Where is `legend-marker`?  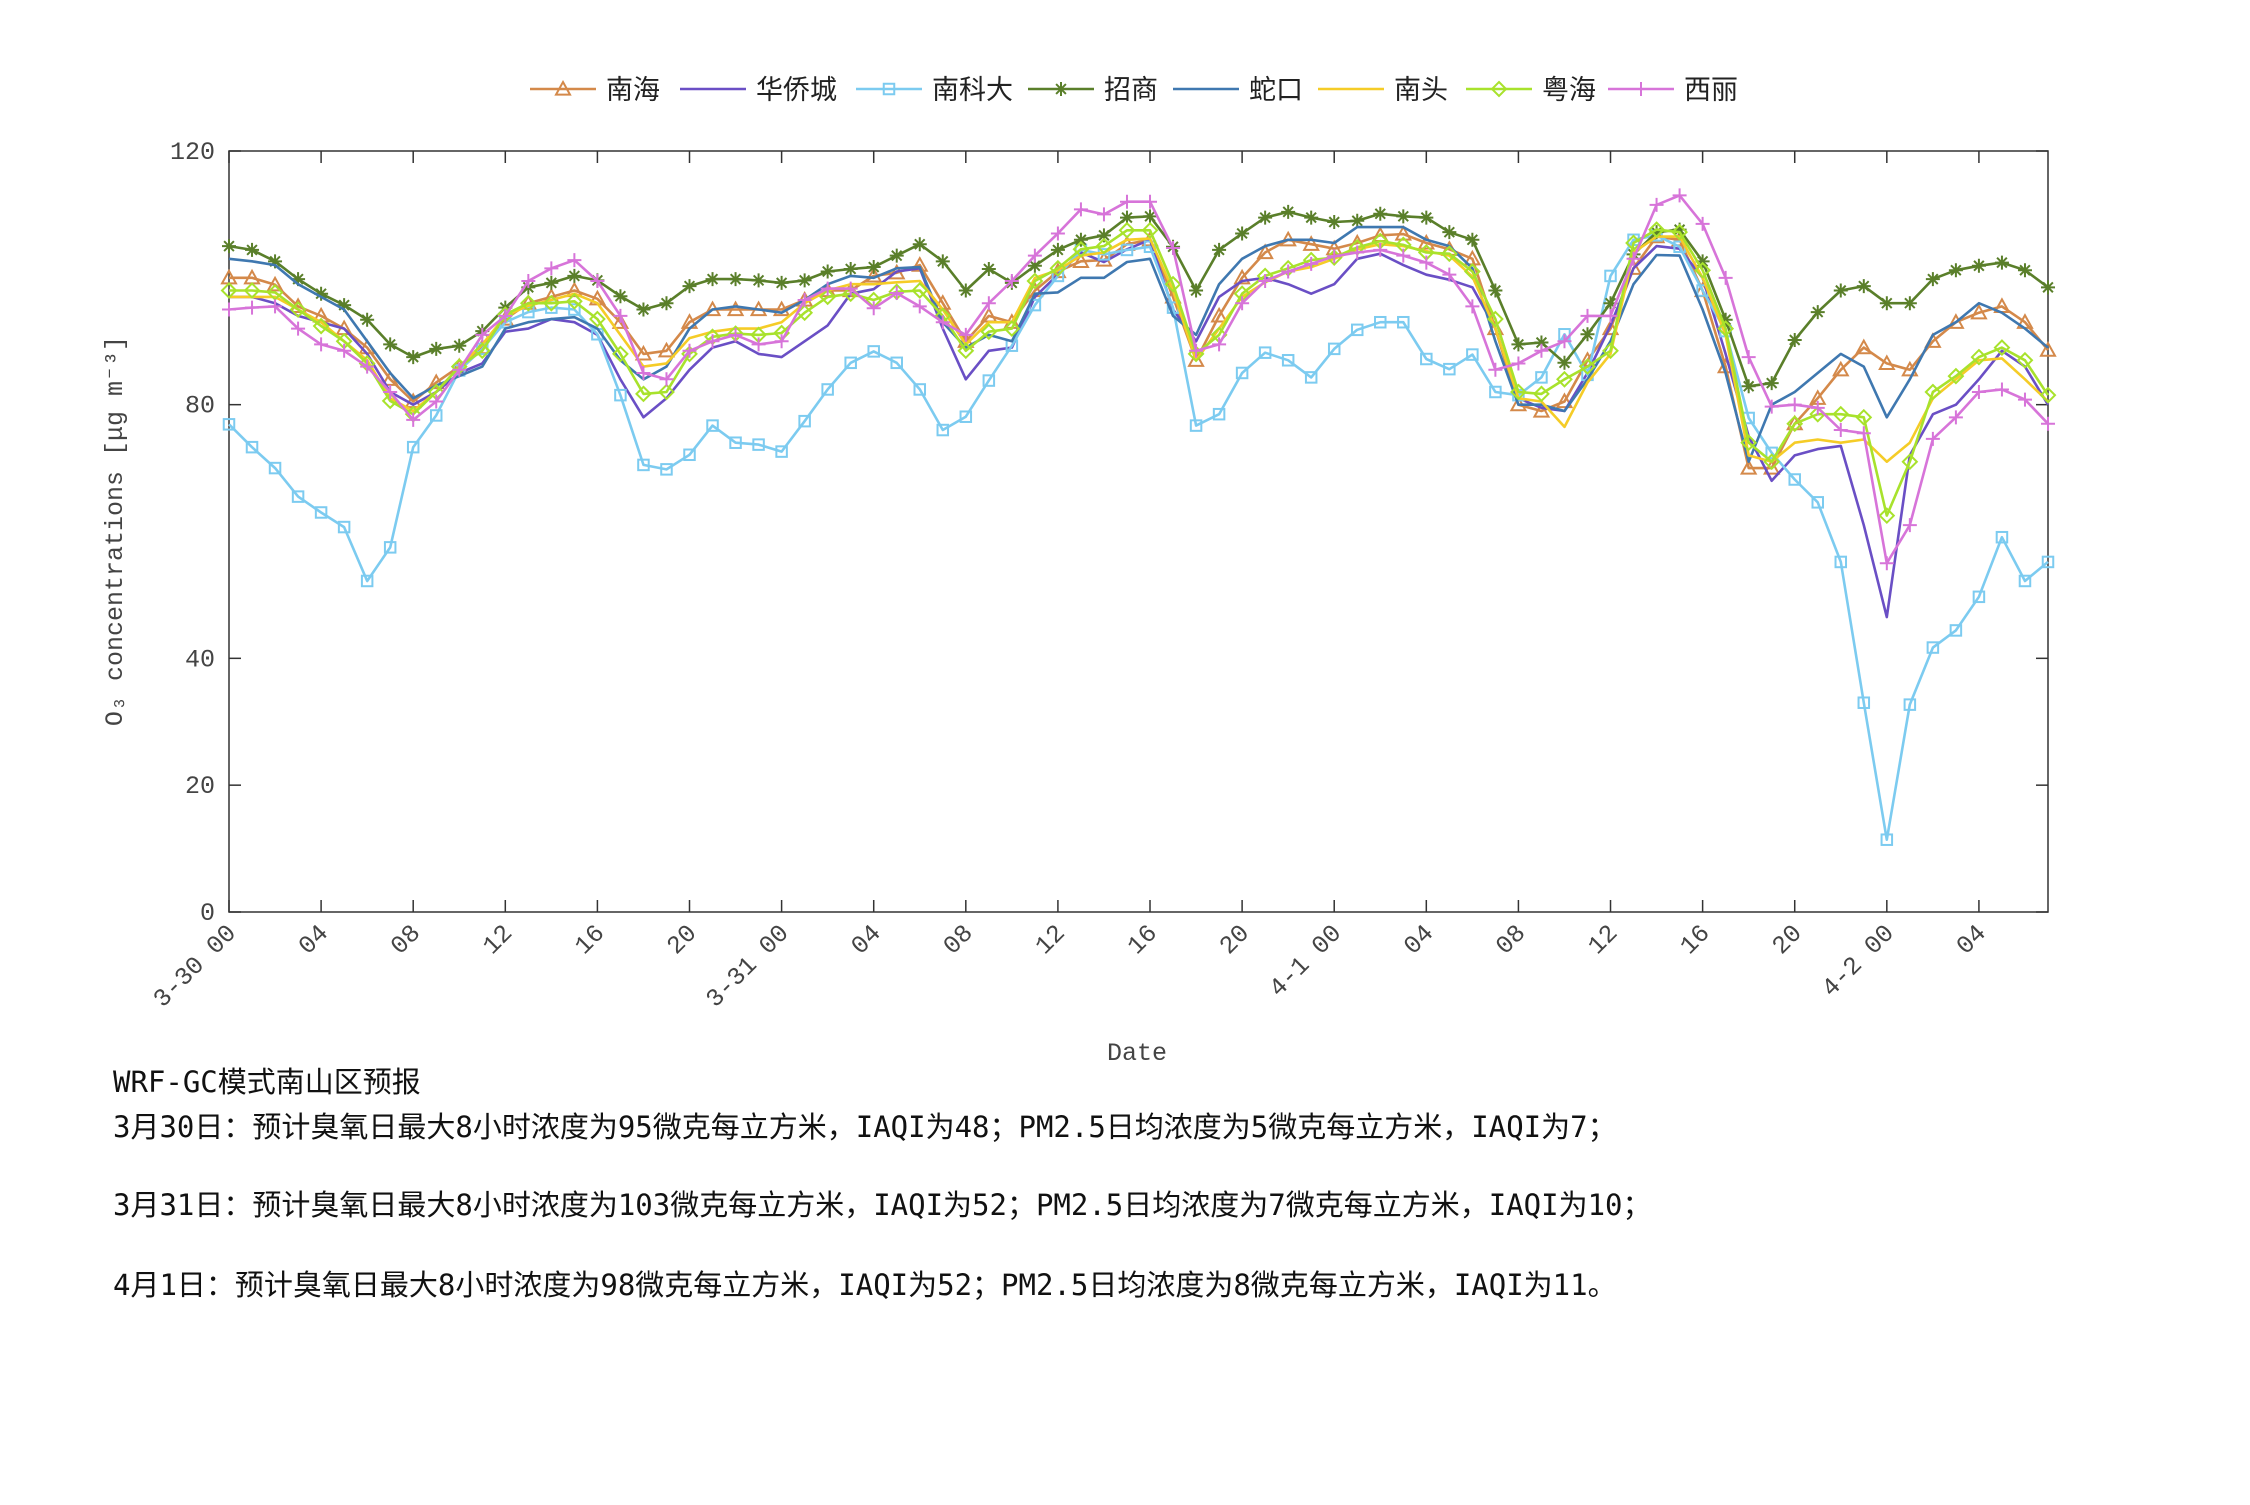
legend-marker is located at coordinates (889, 89).